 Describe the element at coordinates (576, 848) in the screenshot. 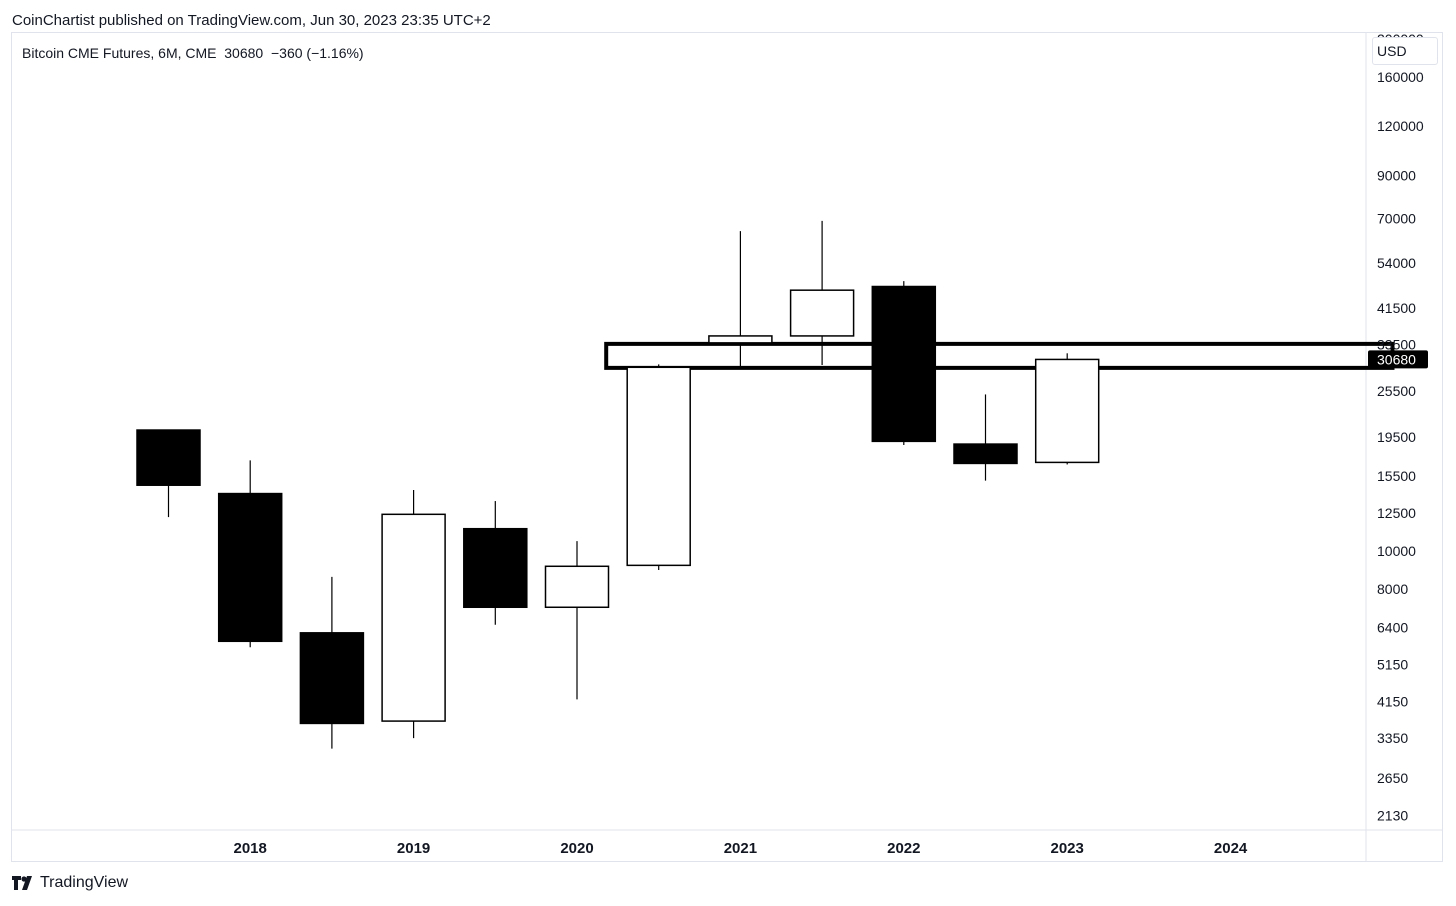

I see `x-tick-label: 2020` at that location.